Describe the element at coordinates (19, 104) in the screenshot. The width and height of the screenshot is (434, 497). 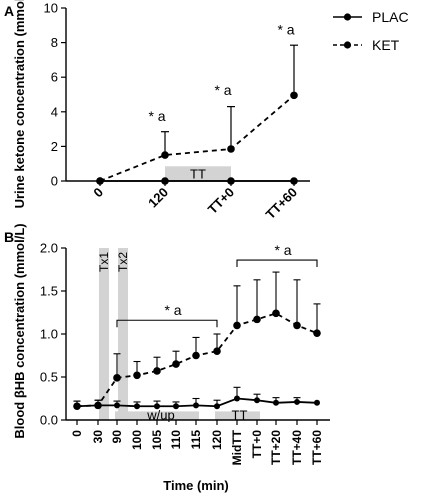
I see `panel-a-y-axis-label: Urine ketone concentration (mmol/L)` at that location.